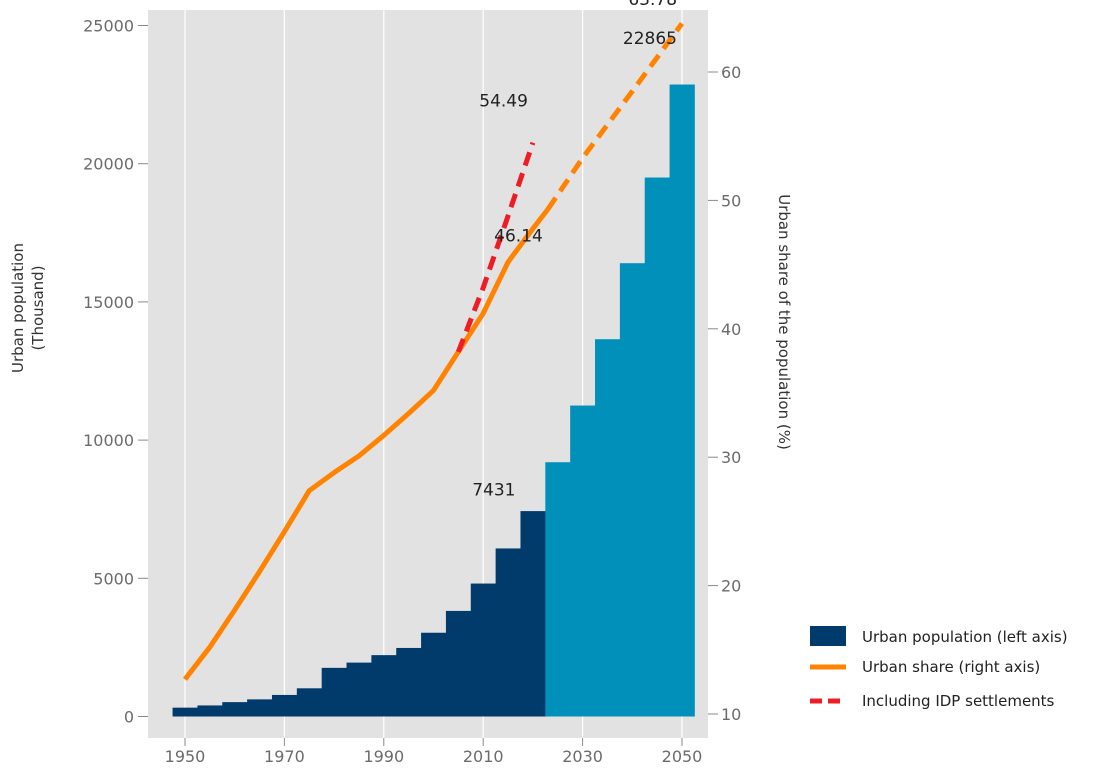 The width and height of the screenshot is (1101, 772). What do you see at coordinates (483, 756) in the screenshot?
I see `x-tick-label-2010: 2010` at bounding box center [483, 756].